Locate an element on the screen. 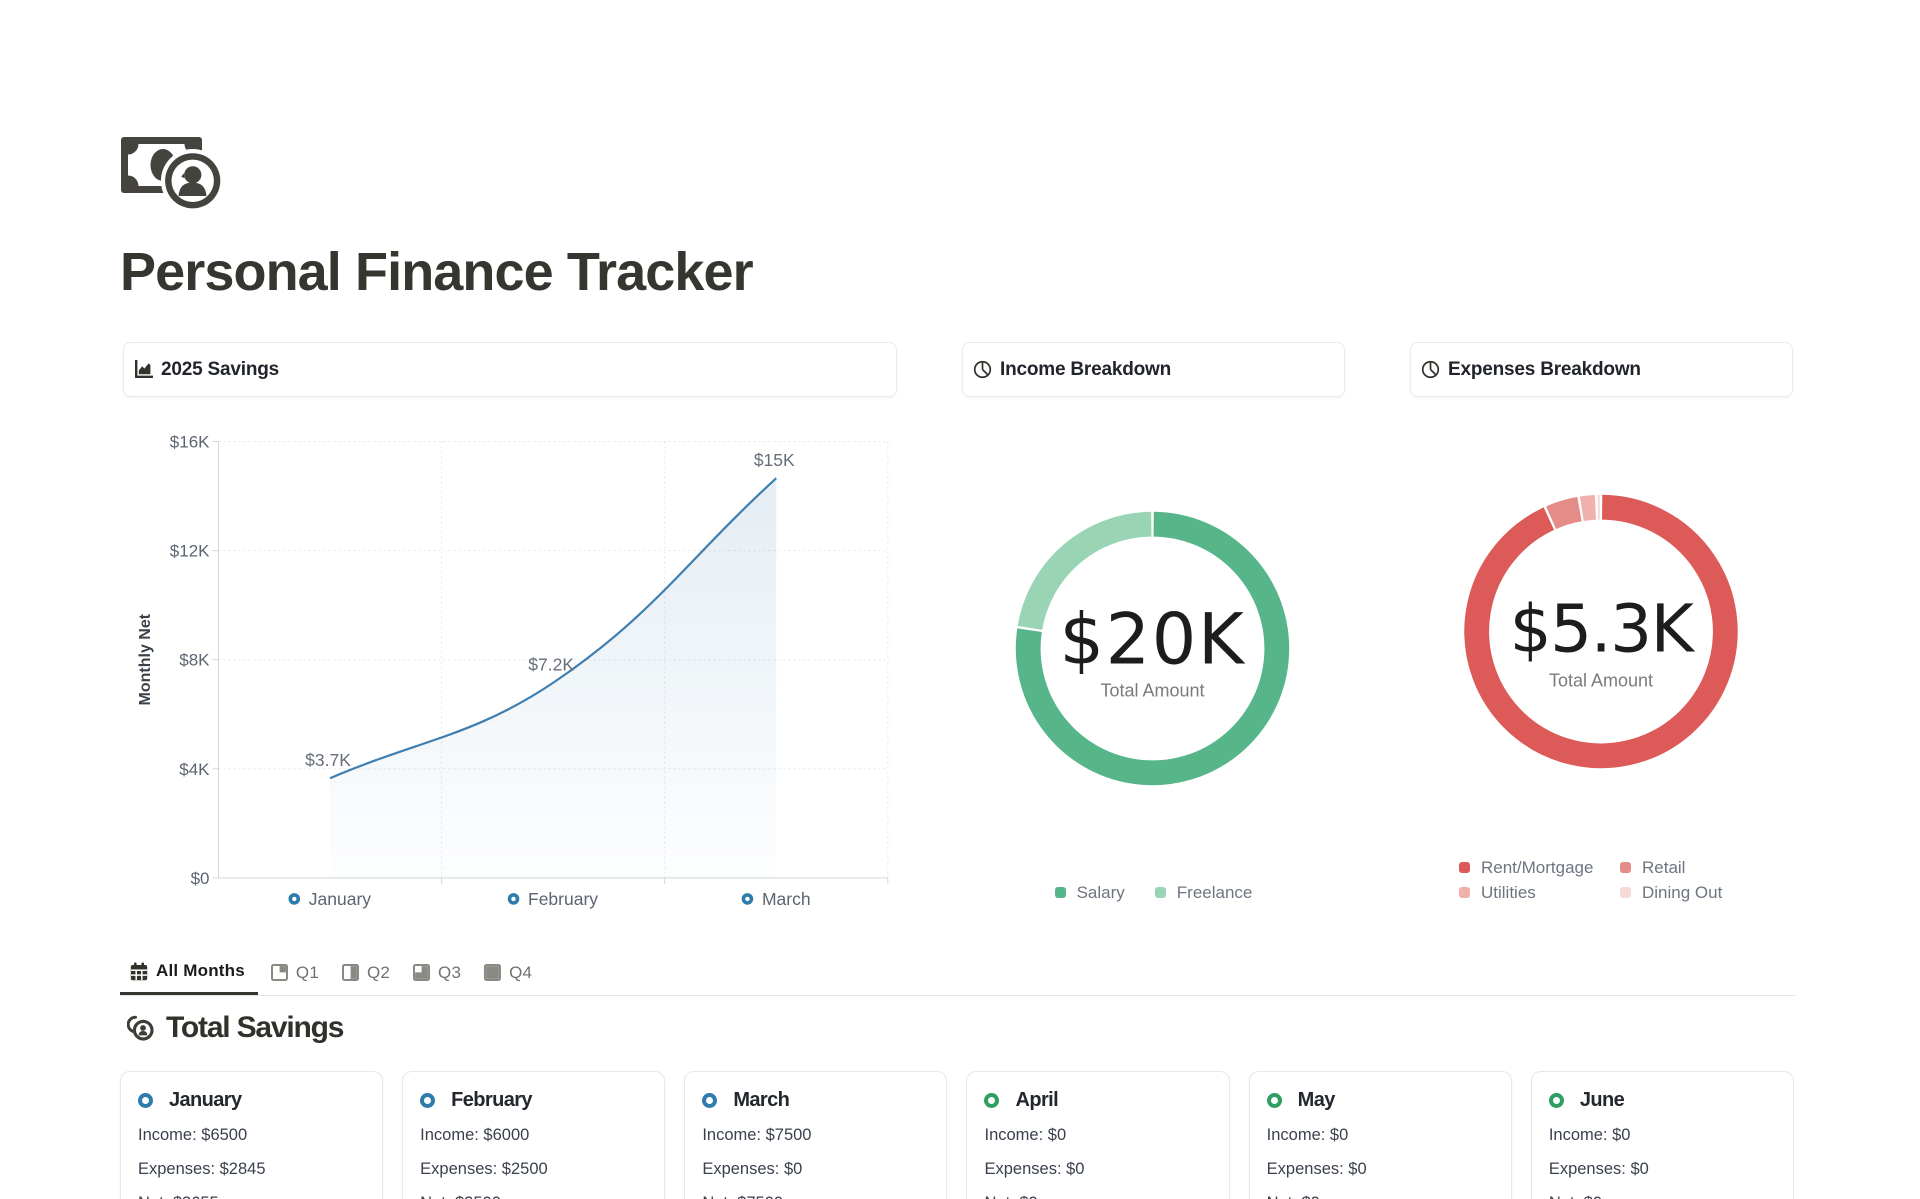 Image resolution: width=1920 pixels, height=1199 pixels. savings-area-fill is located at coordinates (553, 678).